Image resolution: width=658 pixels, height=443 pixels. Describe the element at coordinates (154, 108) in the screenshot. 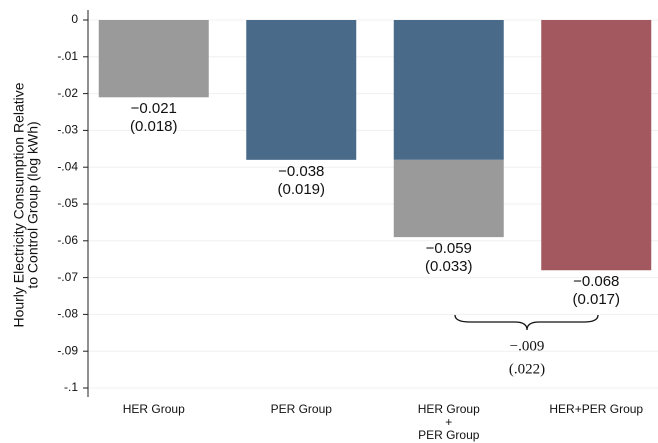

I see `bar-label: −0.021` at that location.